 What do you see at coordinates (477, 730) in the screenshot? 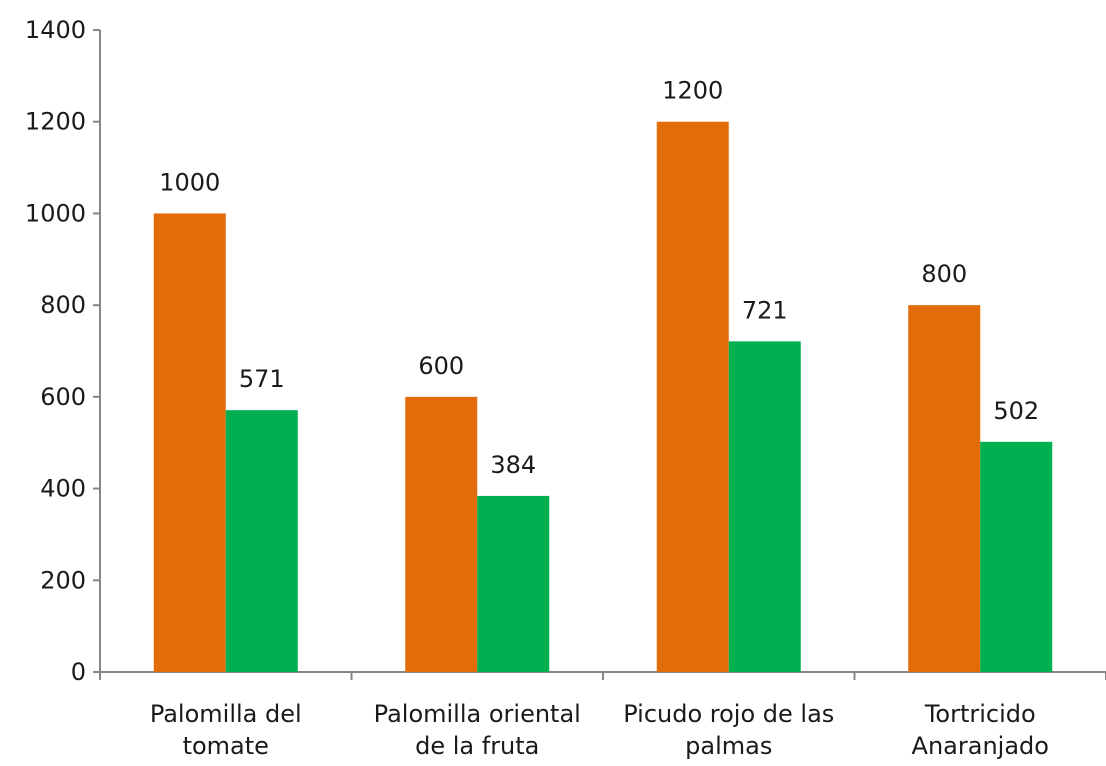
I see `x-category-label: Palomilla oriental de la fruta` at bounding box center [477, 730].